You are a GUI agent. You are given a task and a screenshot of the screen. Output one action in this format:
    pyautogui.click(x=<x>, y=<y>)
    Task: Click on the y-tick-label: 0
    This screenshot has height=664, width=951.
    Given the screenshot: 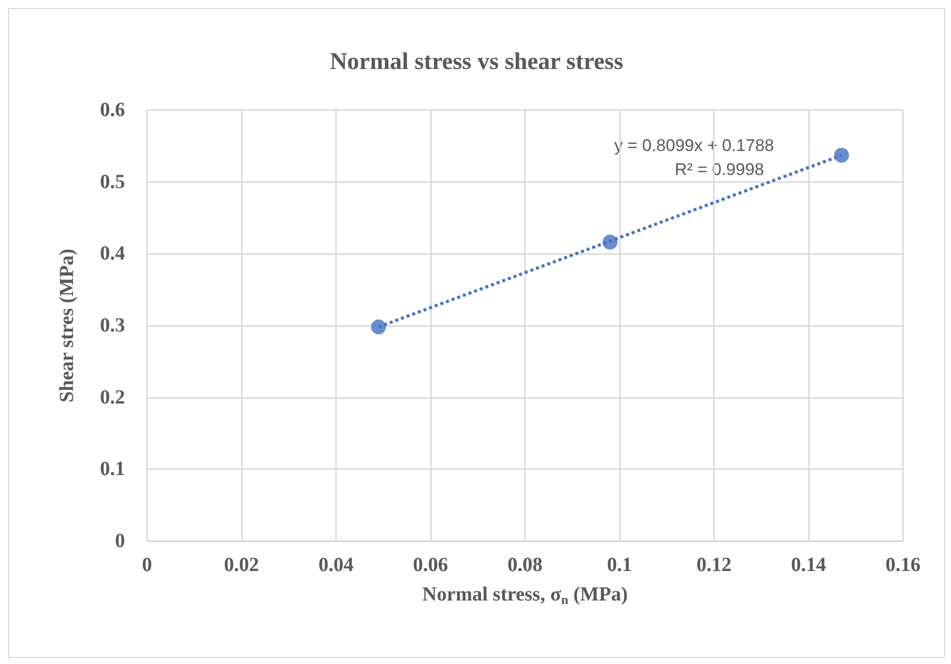 What is the action you would take?
    pyautogui.click(x=120, y=541)
    